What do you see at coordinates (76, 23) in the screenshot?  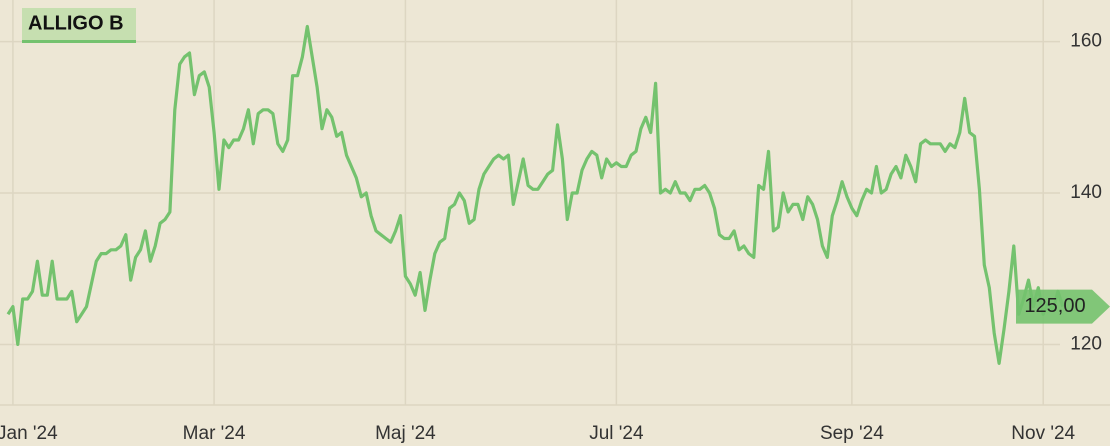 I see `chart-title: ALLIGO B` at bounding box center [76, 23].